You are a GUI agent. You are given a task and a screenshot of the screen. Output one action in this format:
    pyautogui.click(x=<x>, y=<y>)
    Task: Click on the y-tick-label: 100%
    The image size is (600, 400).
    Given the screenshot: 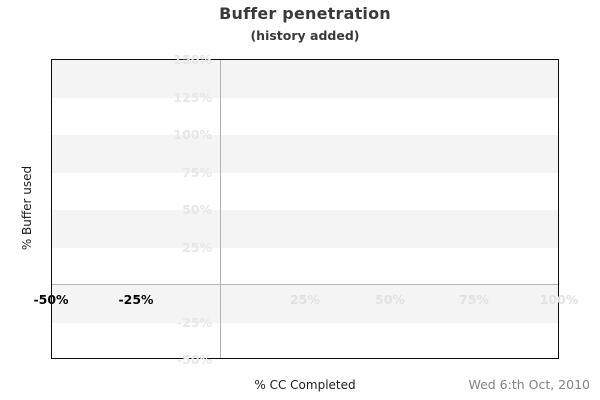 What is the action you would take?
    pyautogui.click(x=192, y=134)
    